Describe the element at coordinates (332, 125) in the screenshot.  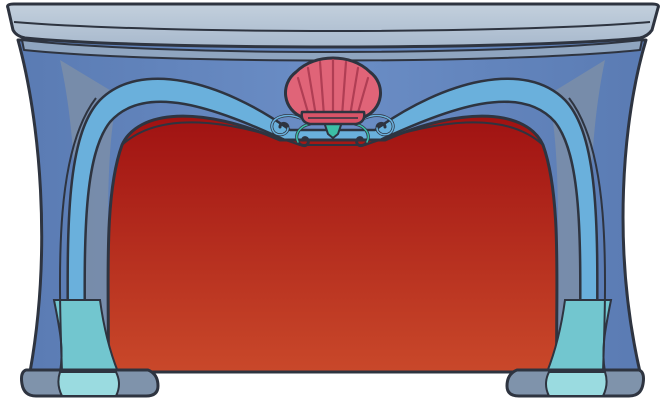
I see `scroll-curls` at that location.